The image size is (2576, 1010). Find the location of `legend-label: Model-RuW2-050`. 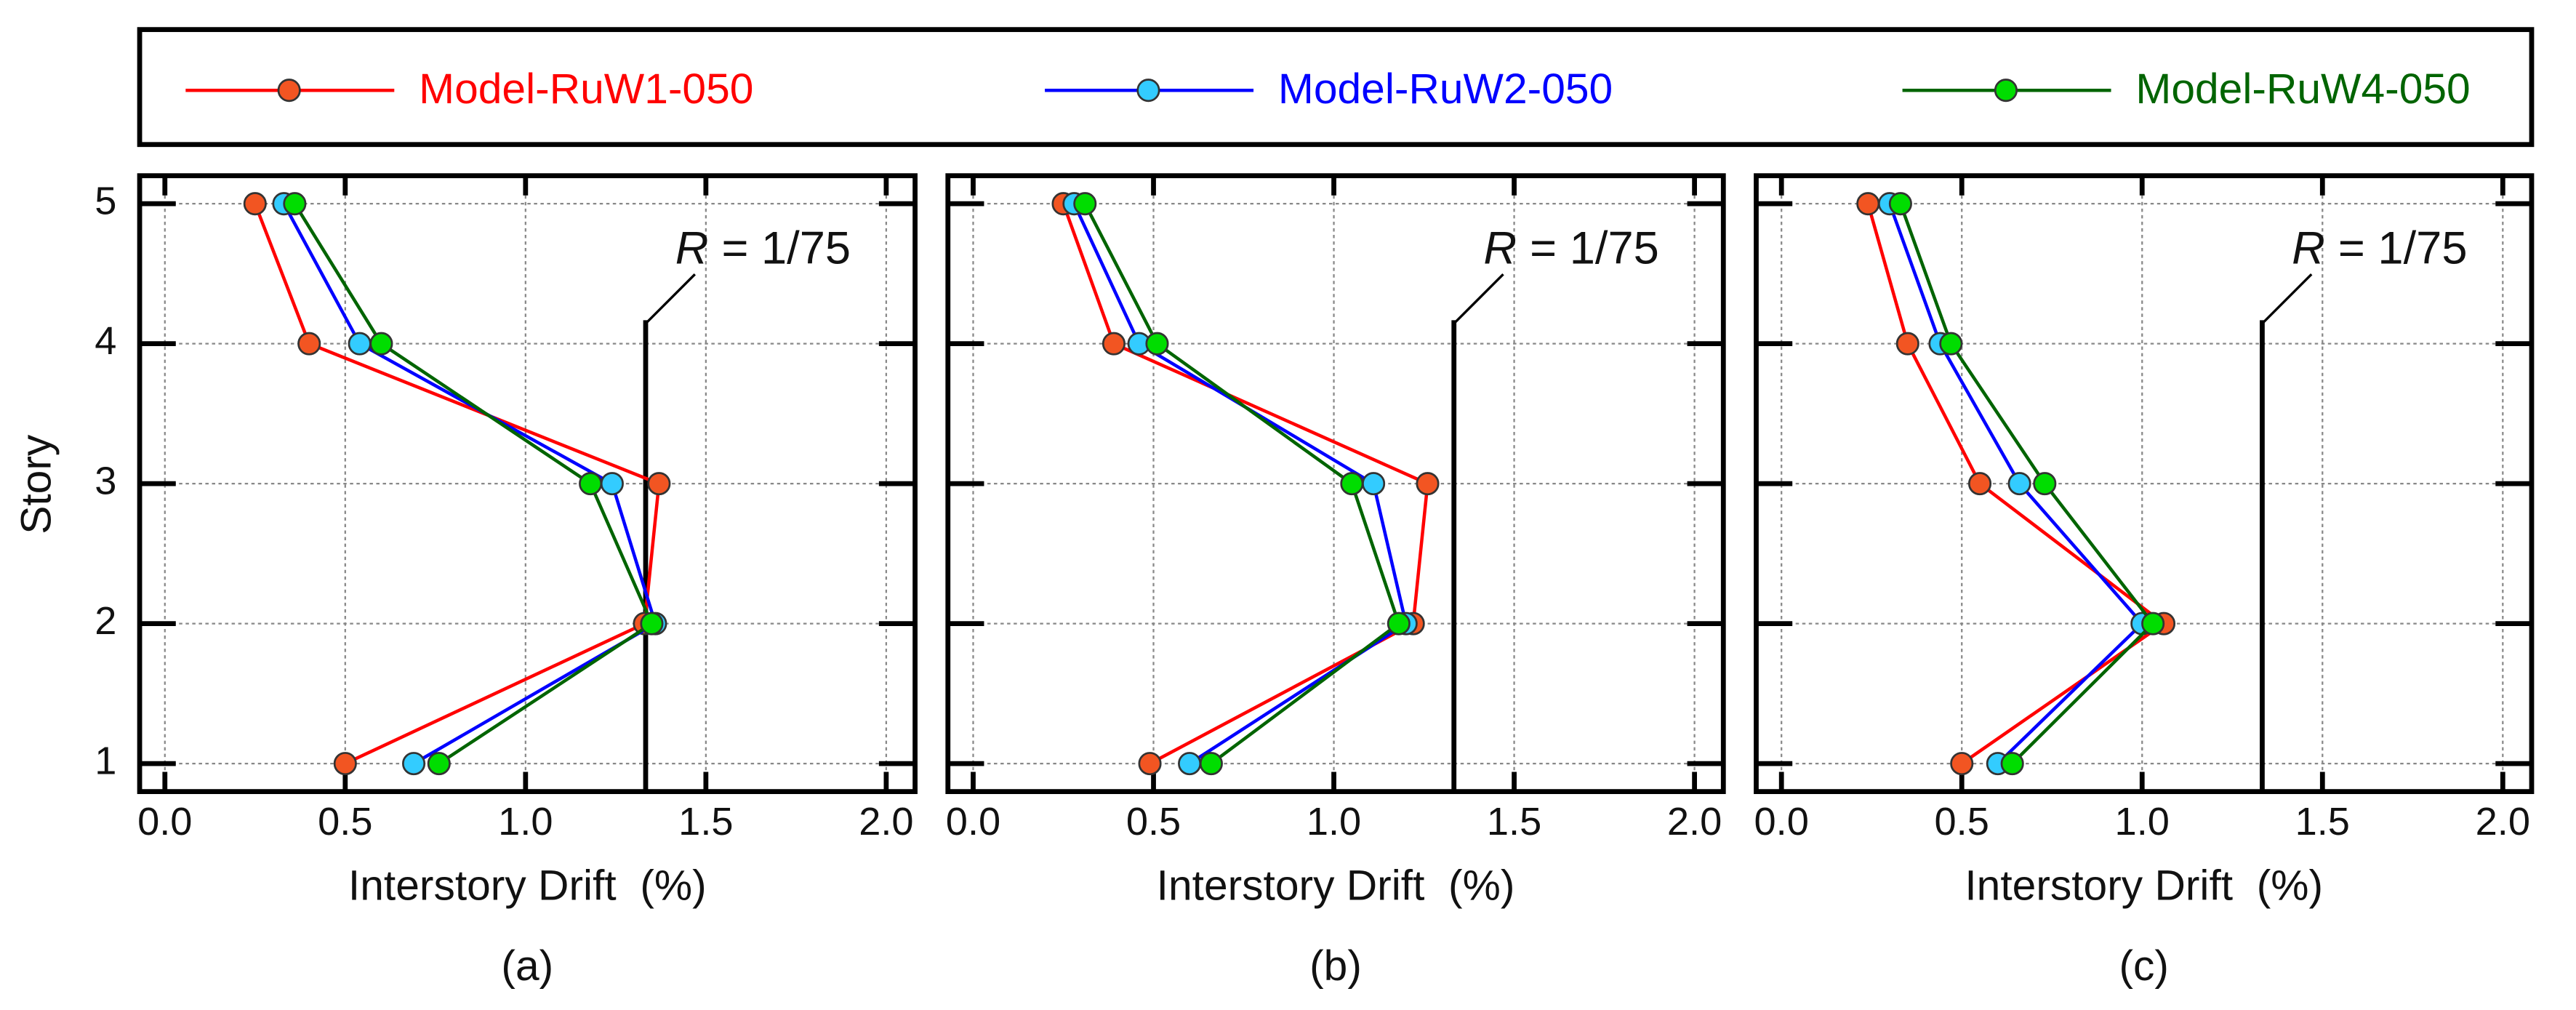

legend-label: Model-RuW2-050 is located at coordinates (1445, 89).